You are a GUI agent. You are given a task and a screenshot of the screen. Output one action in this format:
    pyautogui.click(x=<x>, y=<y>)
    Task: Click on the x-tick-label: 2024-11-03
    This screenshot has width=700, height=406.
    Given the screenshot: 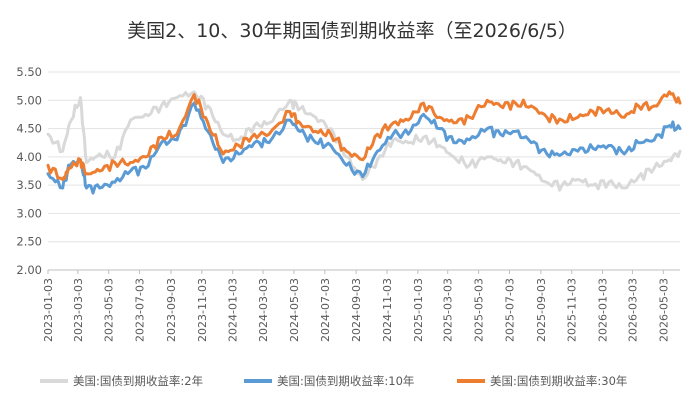 What is the action you would take?
    pyautogui.click(x=387, y=310)
    